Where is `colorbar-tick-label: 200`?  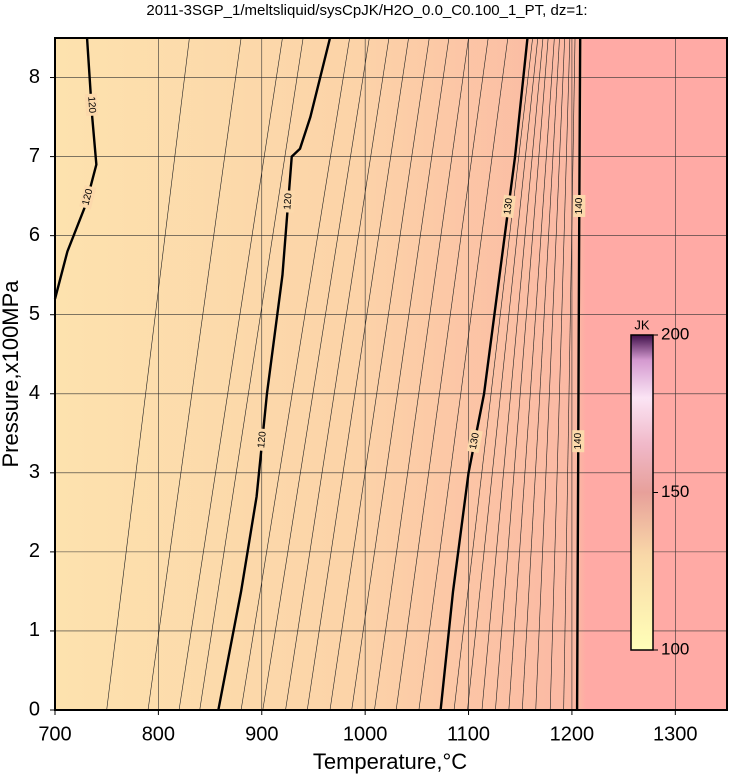 colorbar-tick-label: 200 is located at coordinates (675, 333).